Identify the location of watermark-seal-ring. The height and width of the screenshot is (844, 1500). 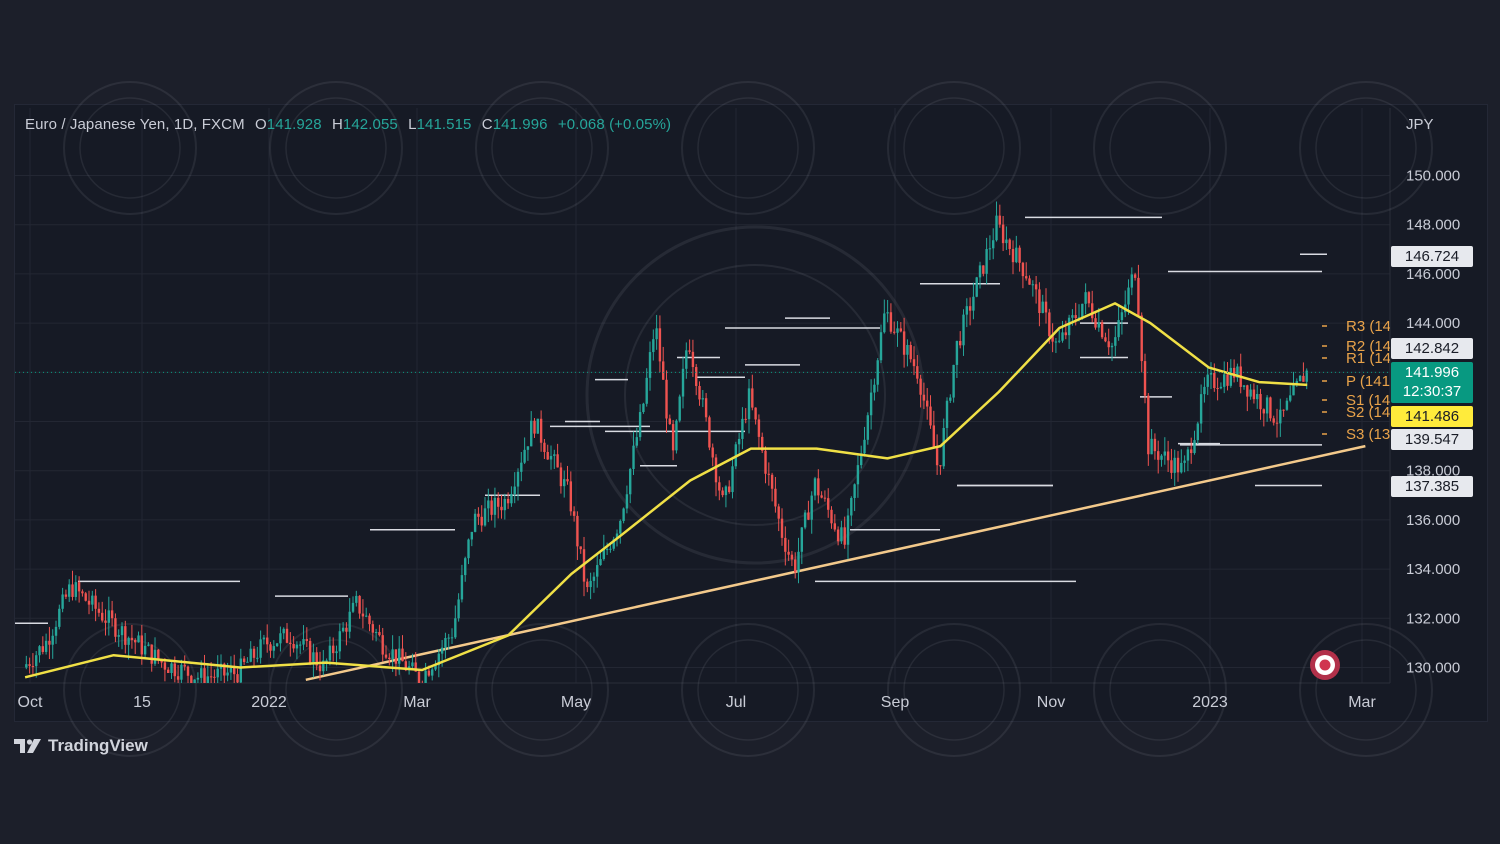
(336, 690).